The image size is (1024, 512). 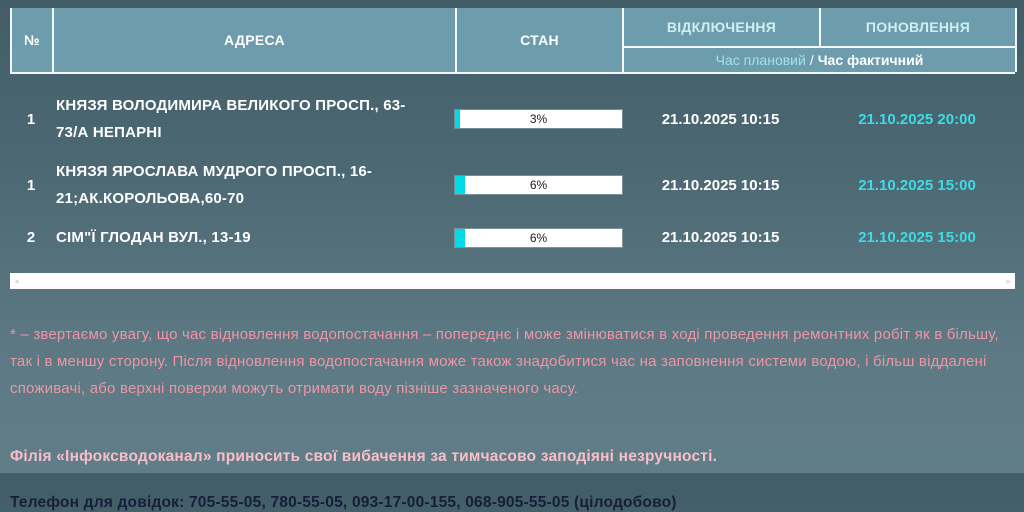 I want to click on row-number: 2, so click(x=31, y=237).